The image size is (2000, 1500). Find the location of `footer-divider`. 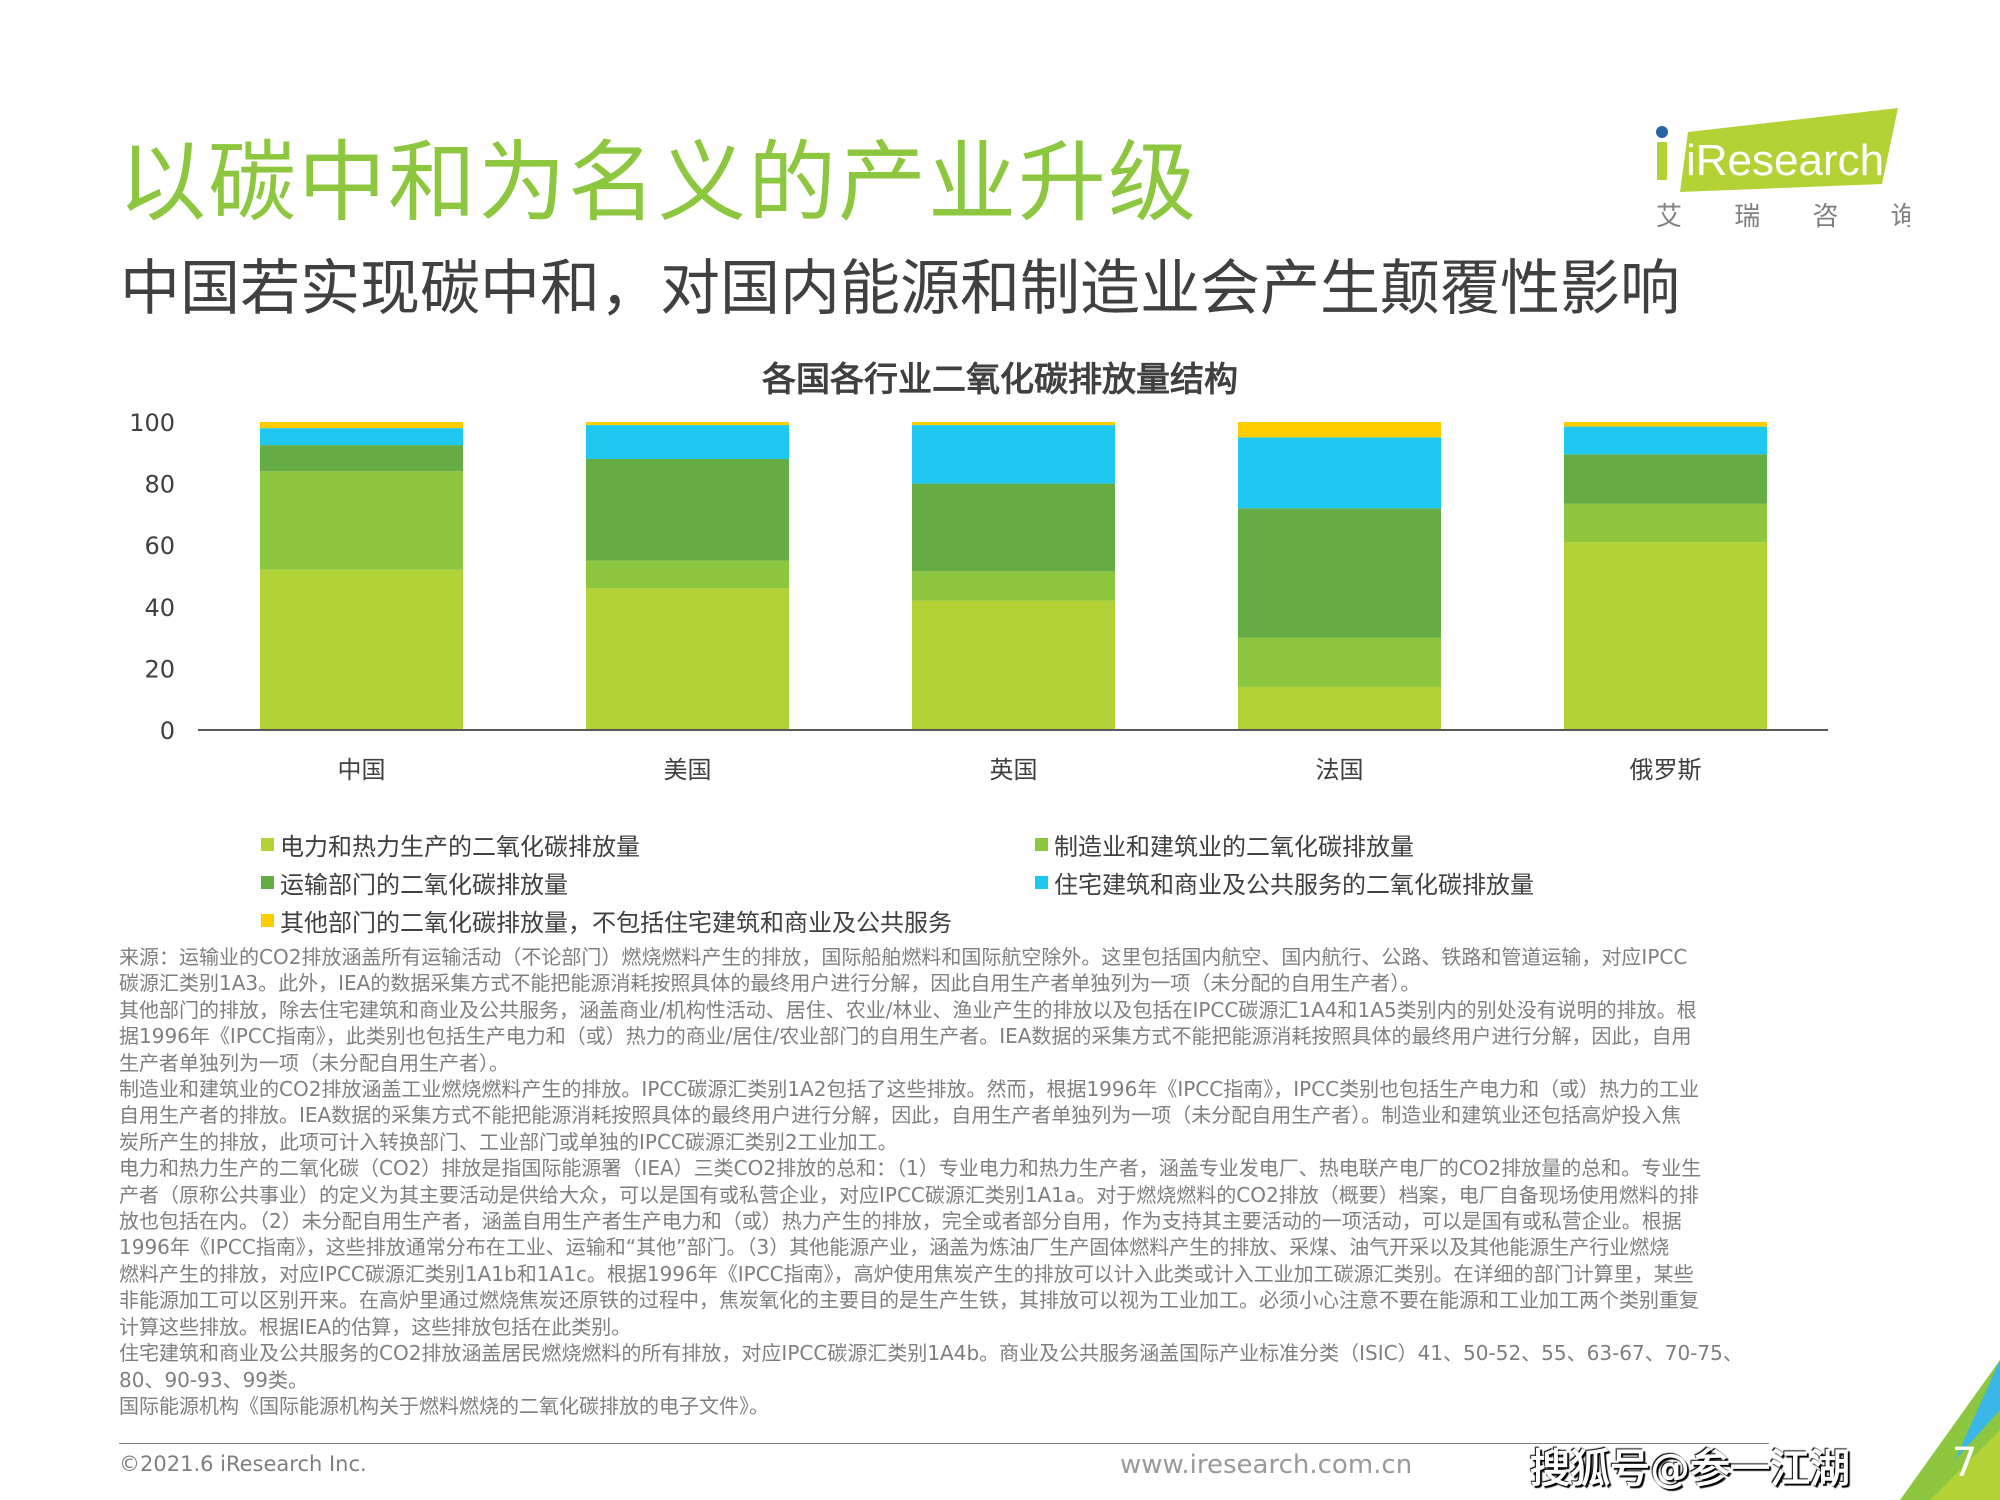

footer-divider is located at coordinates (944, 1443).